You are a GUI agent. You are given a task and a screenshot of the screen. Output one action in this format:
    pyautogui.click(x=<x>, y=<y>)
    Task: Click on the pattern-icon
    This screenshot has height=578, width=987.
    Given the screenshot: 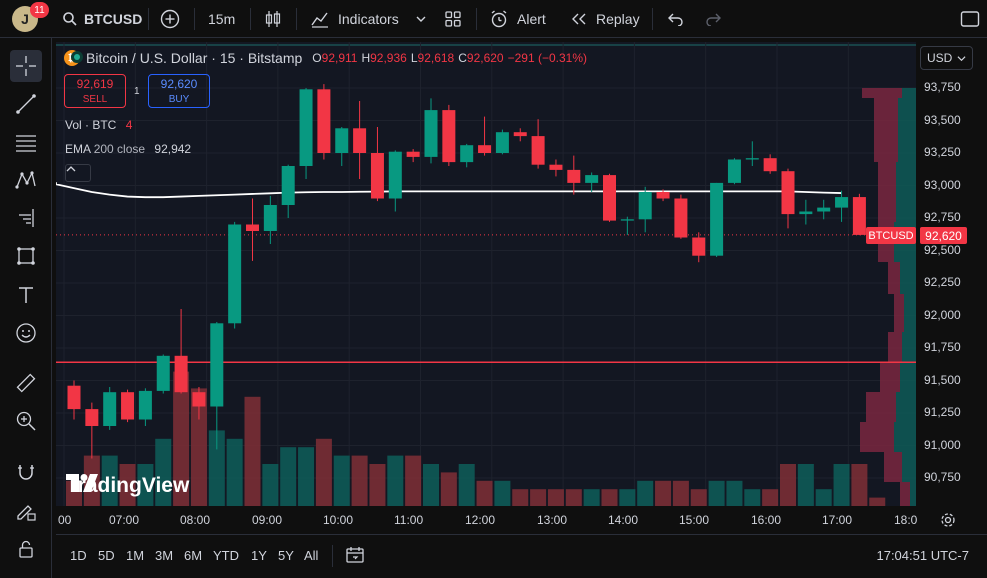 What is the action you would take?
    pyautogui.click(x=25, y=180)
    